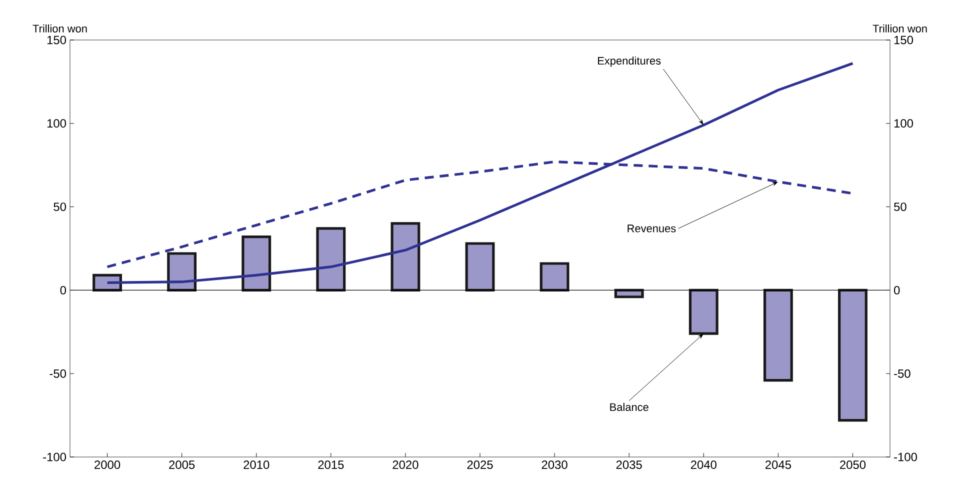  What do you see at coordinates (182, 464) in the screenshot?
I see `x-tick-label: 2005` at bounding box center [182, 464].